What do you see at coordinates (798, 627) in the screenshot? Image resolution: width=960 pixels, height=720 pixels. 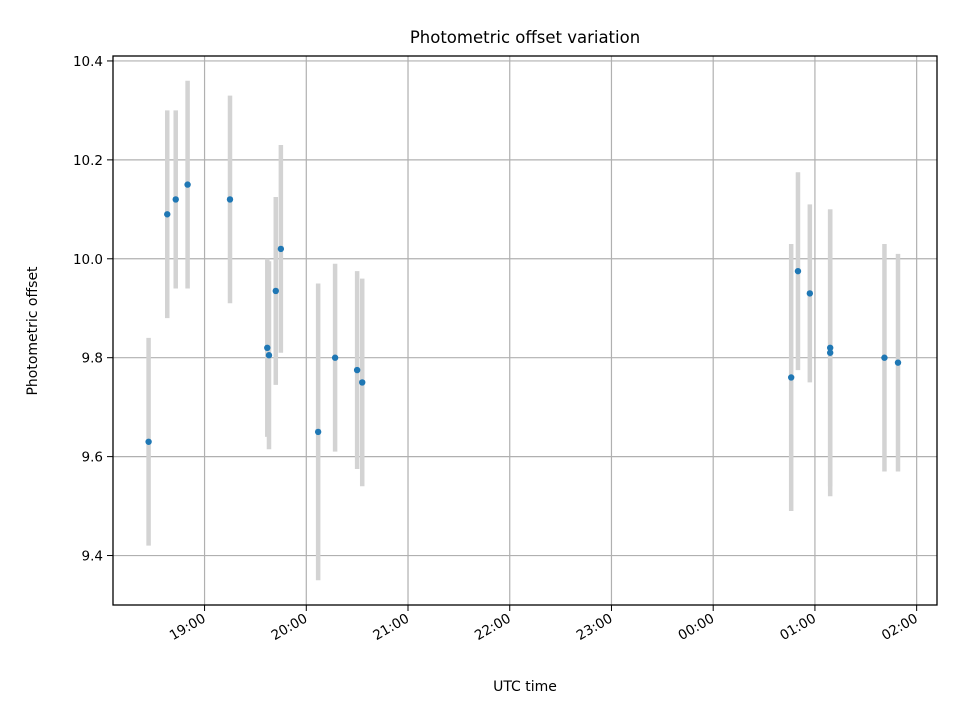 I see `x-tick-label: 01:00` at bounding box center [798, 627].